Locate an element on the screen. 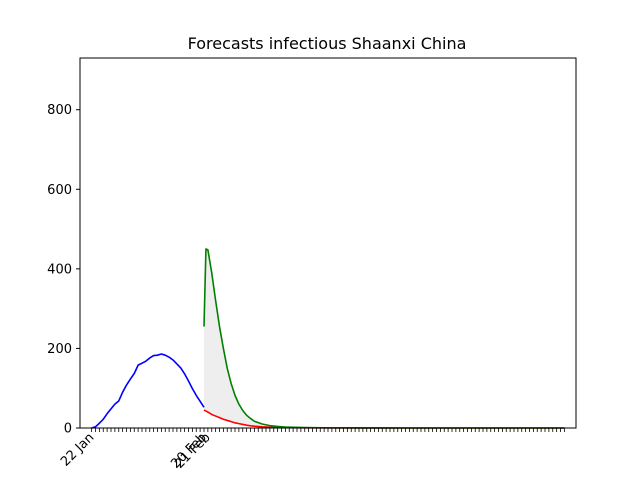 This screenshot has width=640, height=480. y-axis: 0 200 400 600 800 is located at coordinates (63, 270).